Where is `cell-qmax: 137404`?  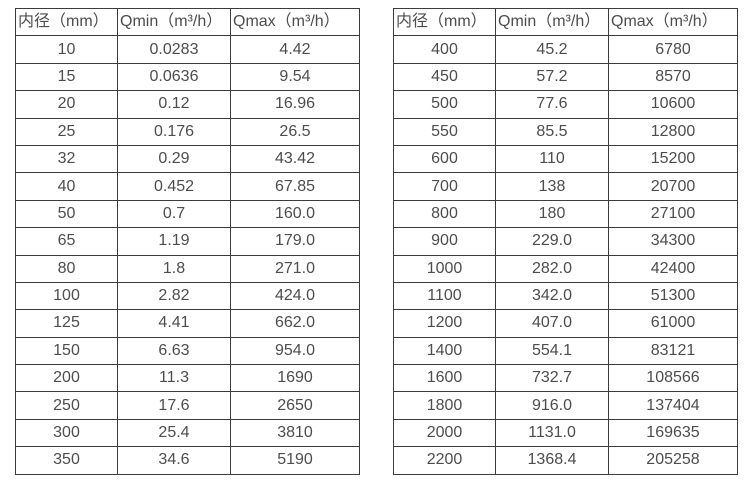
cell-qmax: 137404 is located at coordinates (673, 405).